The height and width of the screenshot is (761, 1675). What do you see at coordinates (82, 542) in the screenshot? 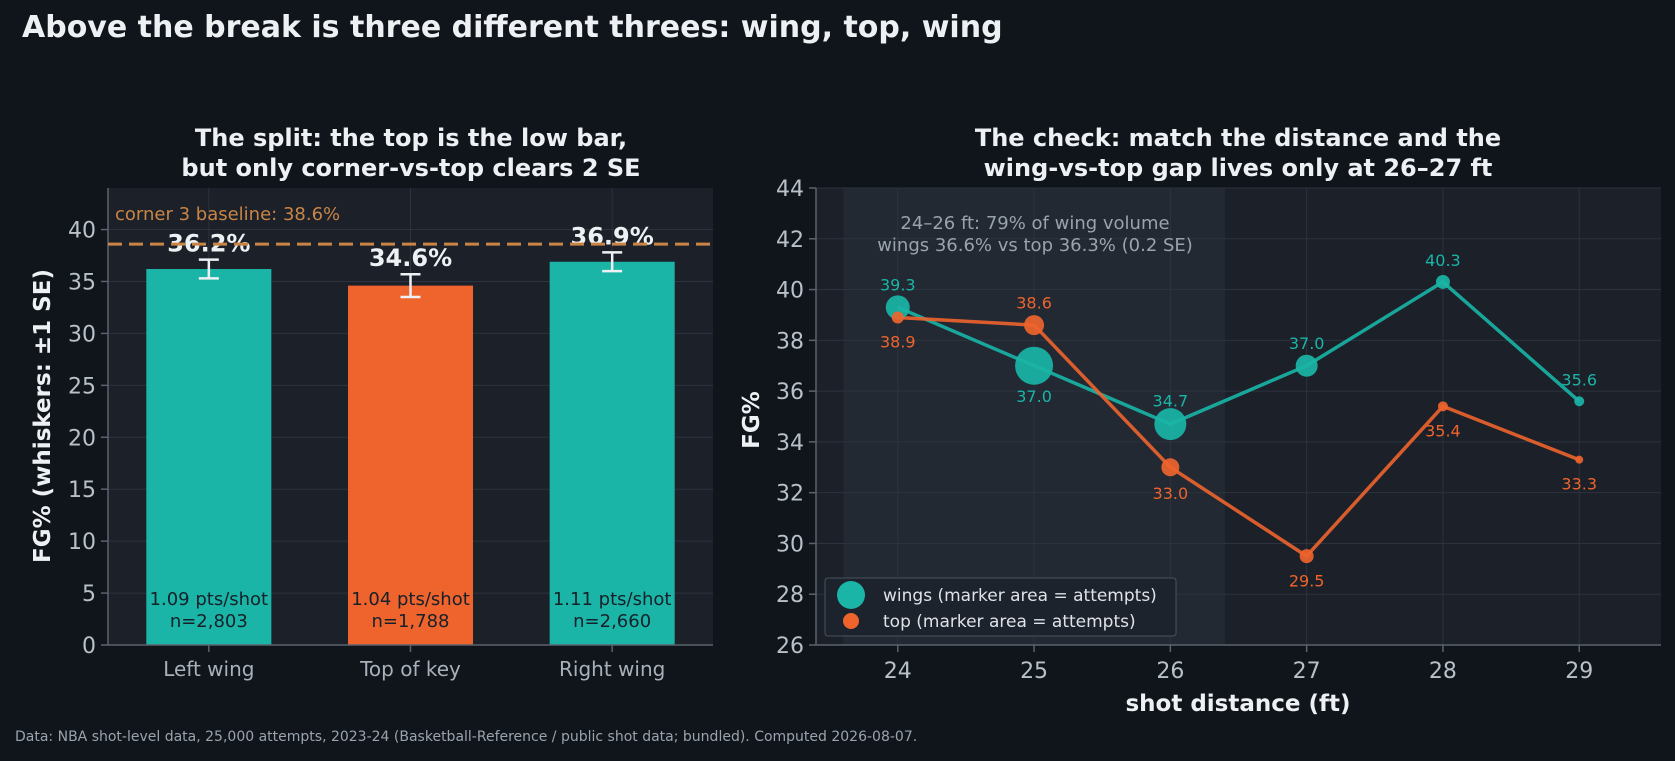
I see `bar-y-tick-label: 10` at bounding box center [82, 542].